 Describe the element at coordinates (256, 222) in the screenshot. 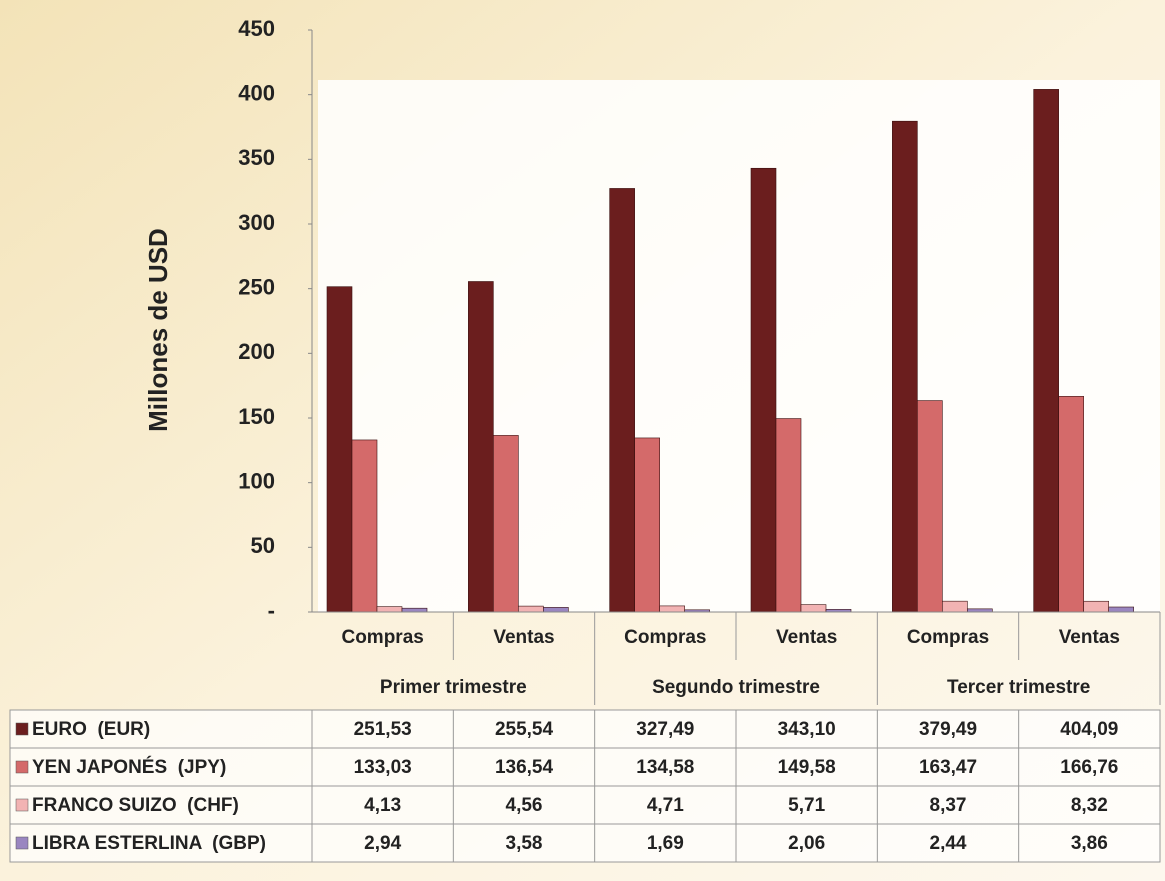

I see `y-tick-label: 300` at that location.